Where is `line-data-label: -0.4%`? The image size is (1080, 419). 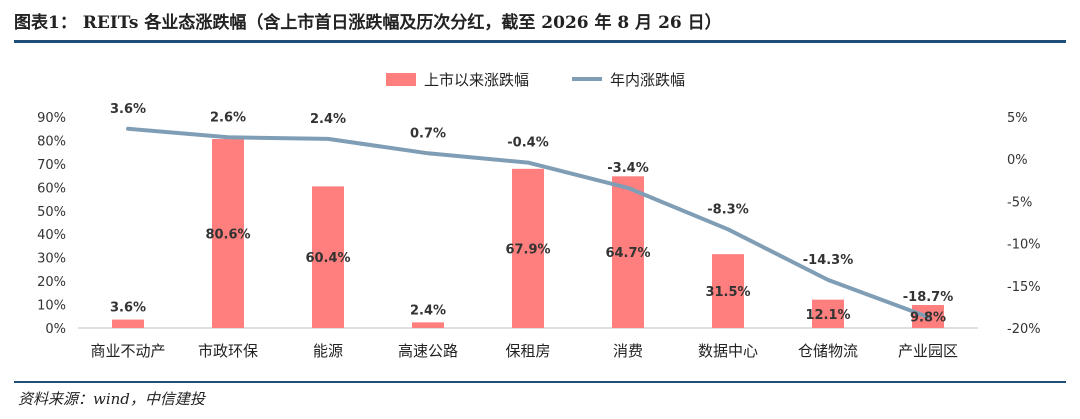 line-data-label: -0.4% is located at coordinates (527, 143).